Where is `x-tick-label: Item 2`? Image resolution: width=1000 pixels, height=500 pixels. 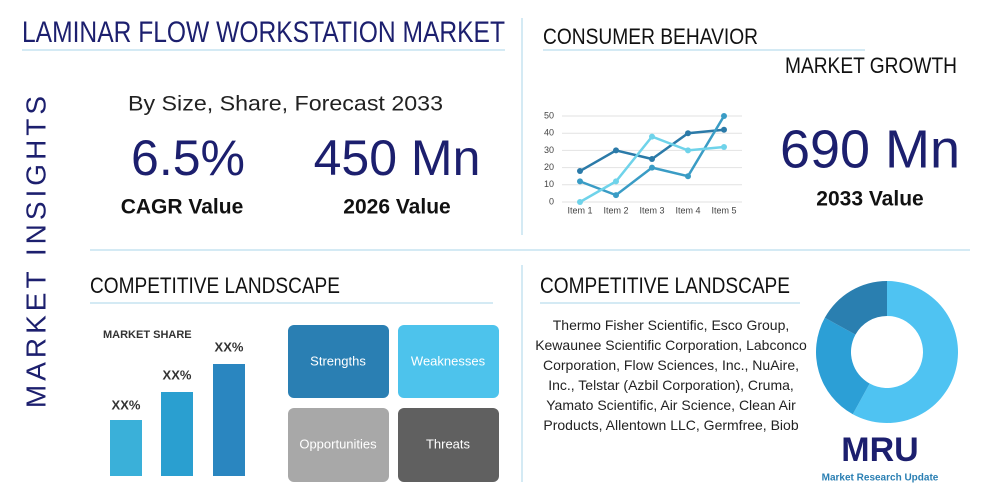
x-tick-label: Item 2 is located at coordinates (615, 210).